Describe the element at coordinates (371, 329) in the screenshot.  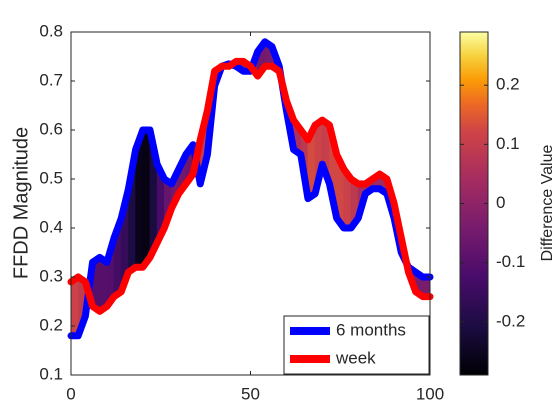
I see `legend-label: 6 months` at that location.